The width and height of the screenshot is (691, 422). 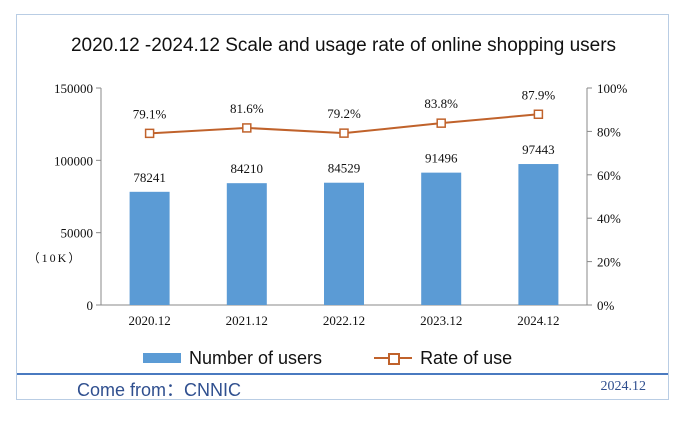 What do you see at coordinates (441, 103) in the screenshot?
I see `rate-value-label: 83.8%` at bounding box center [441, 103].